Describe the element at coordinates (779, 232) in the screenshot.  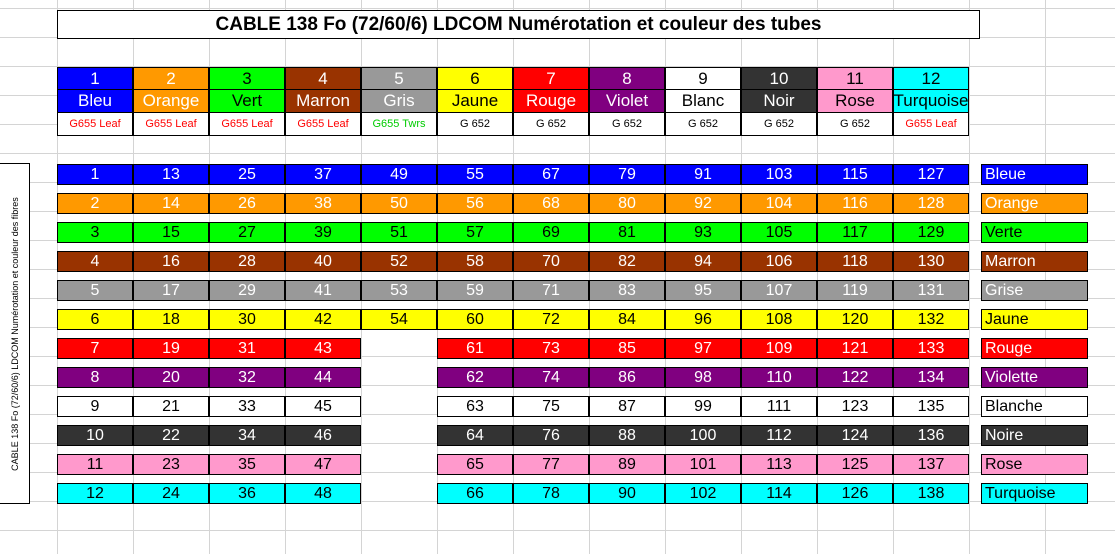
I see `fiber-number-cell: 105` at that location.